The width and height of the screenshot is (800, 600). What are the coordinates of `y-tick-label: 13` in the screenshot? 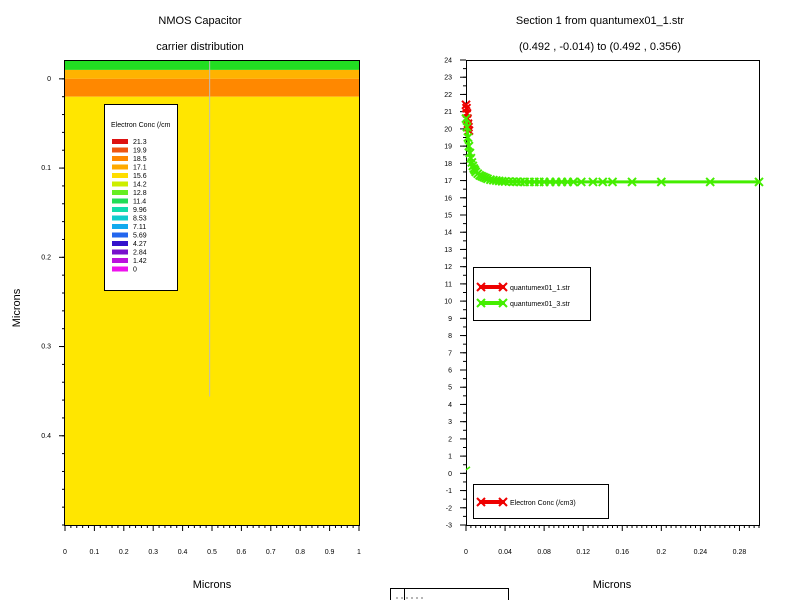 It's located at (448, 250).